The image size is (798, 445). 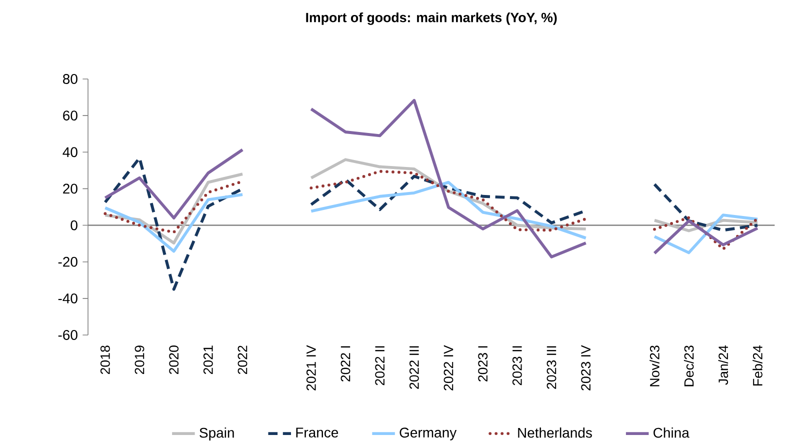 What do you see at coordinates (551, 367) in the screenshot?
I see `x-tick-label: 2023 III` at bounding box center [551, 367].